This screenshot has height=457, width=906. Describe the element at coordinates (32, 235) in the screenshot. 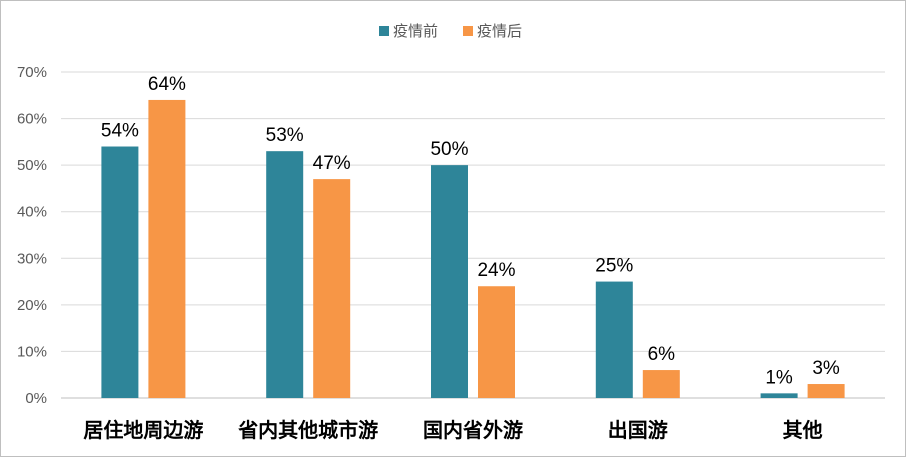

I see `y-axis-ticks: 0% 10% 20% 30% 40% 50% 60% 70%` at that location.